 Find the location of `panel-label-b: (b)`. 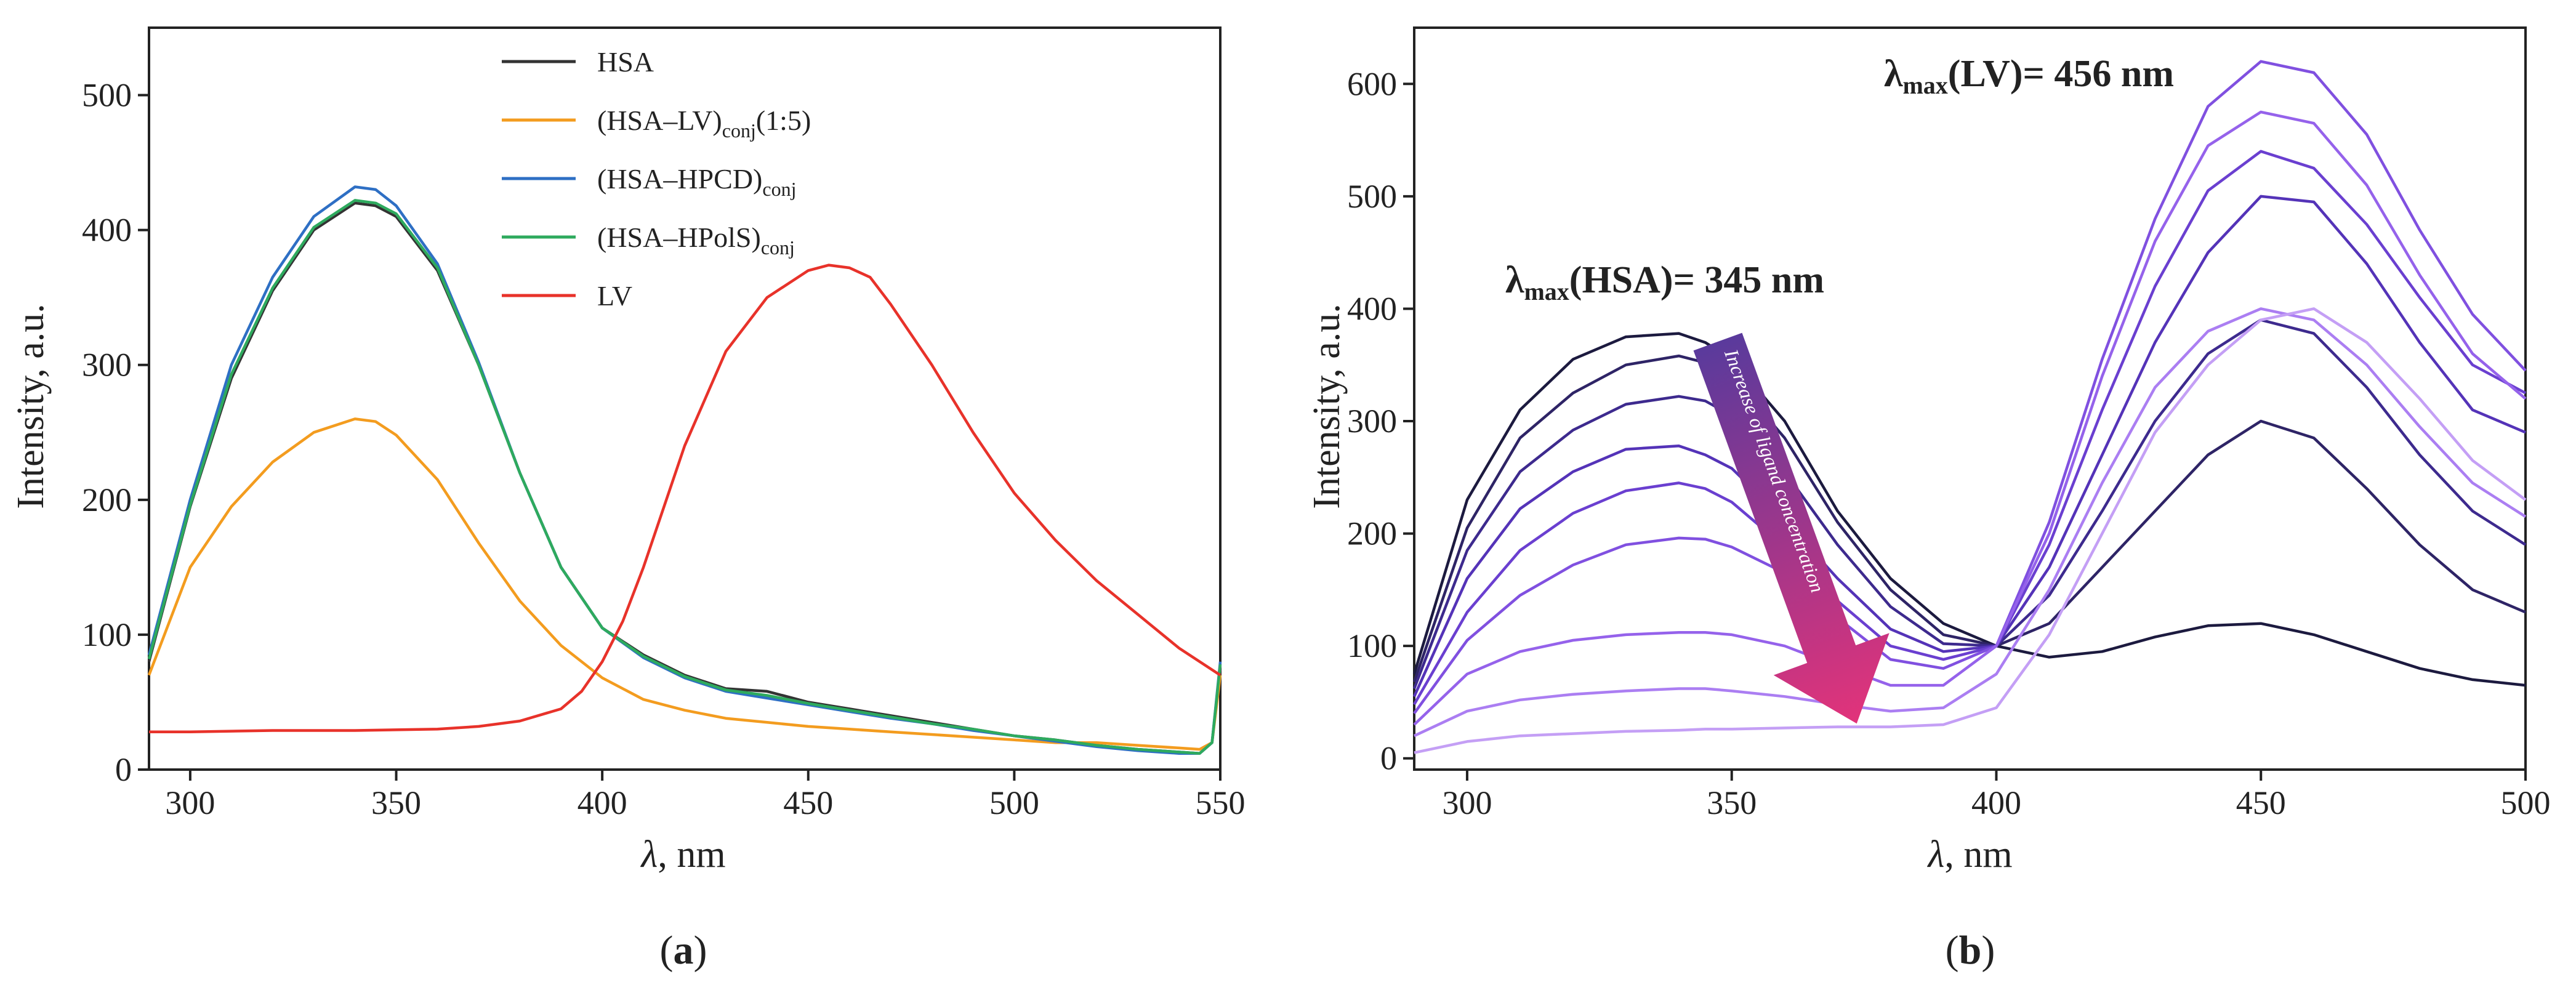

panel-label-b: (b) is located at coordinates (1970, 950).